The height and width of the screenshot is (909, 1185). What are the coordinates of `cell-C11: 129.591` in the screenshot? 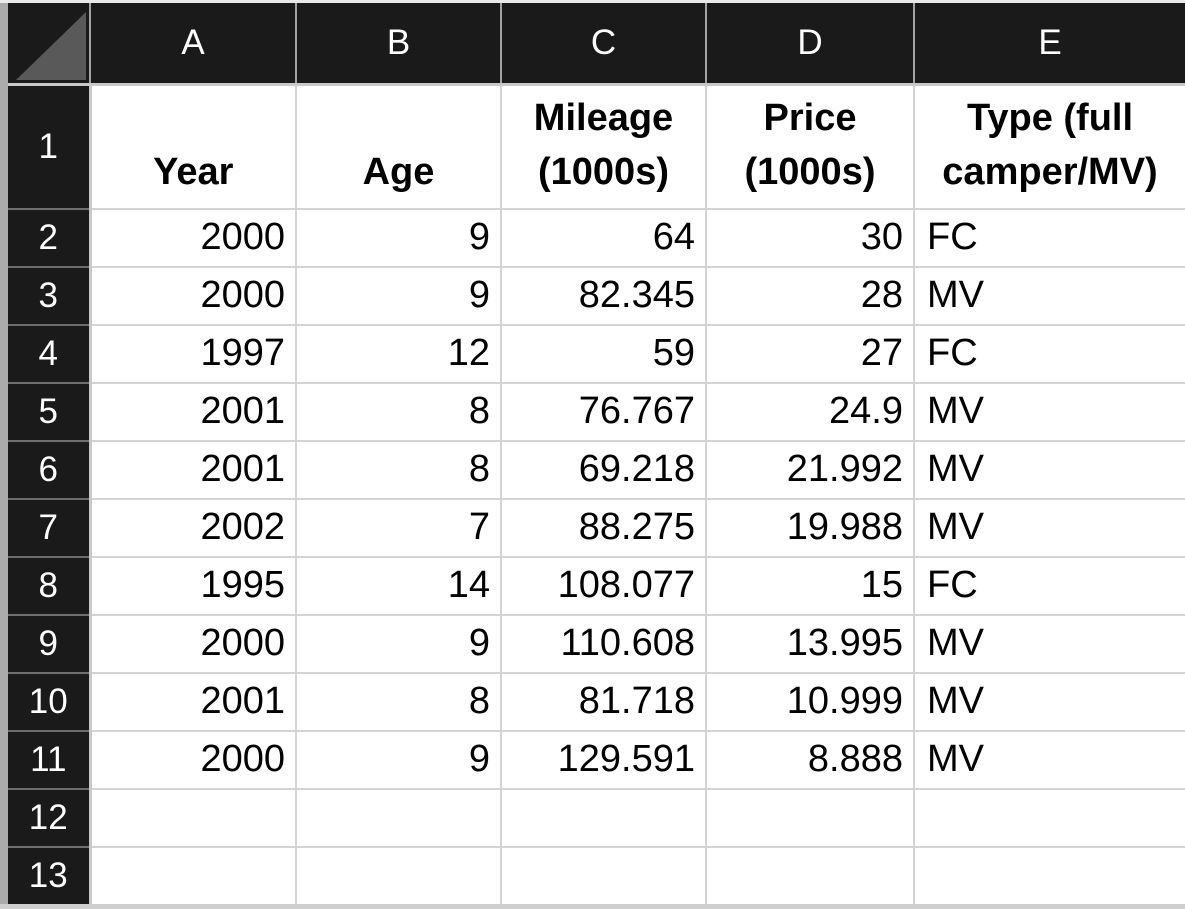 It's located at (604, 760).